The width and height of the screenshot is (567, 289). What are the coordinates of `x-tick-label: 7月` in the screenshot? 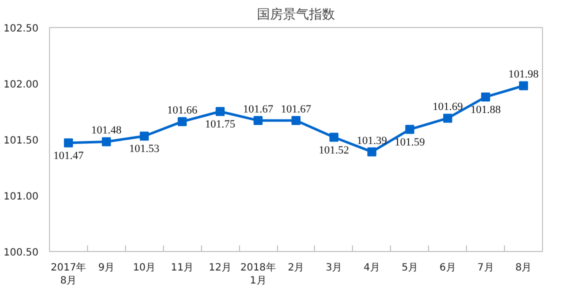 It's located at (485, 268).